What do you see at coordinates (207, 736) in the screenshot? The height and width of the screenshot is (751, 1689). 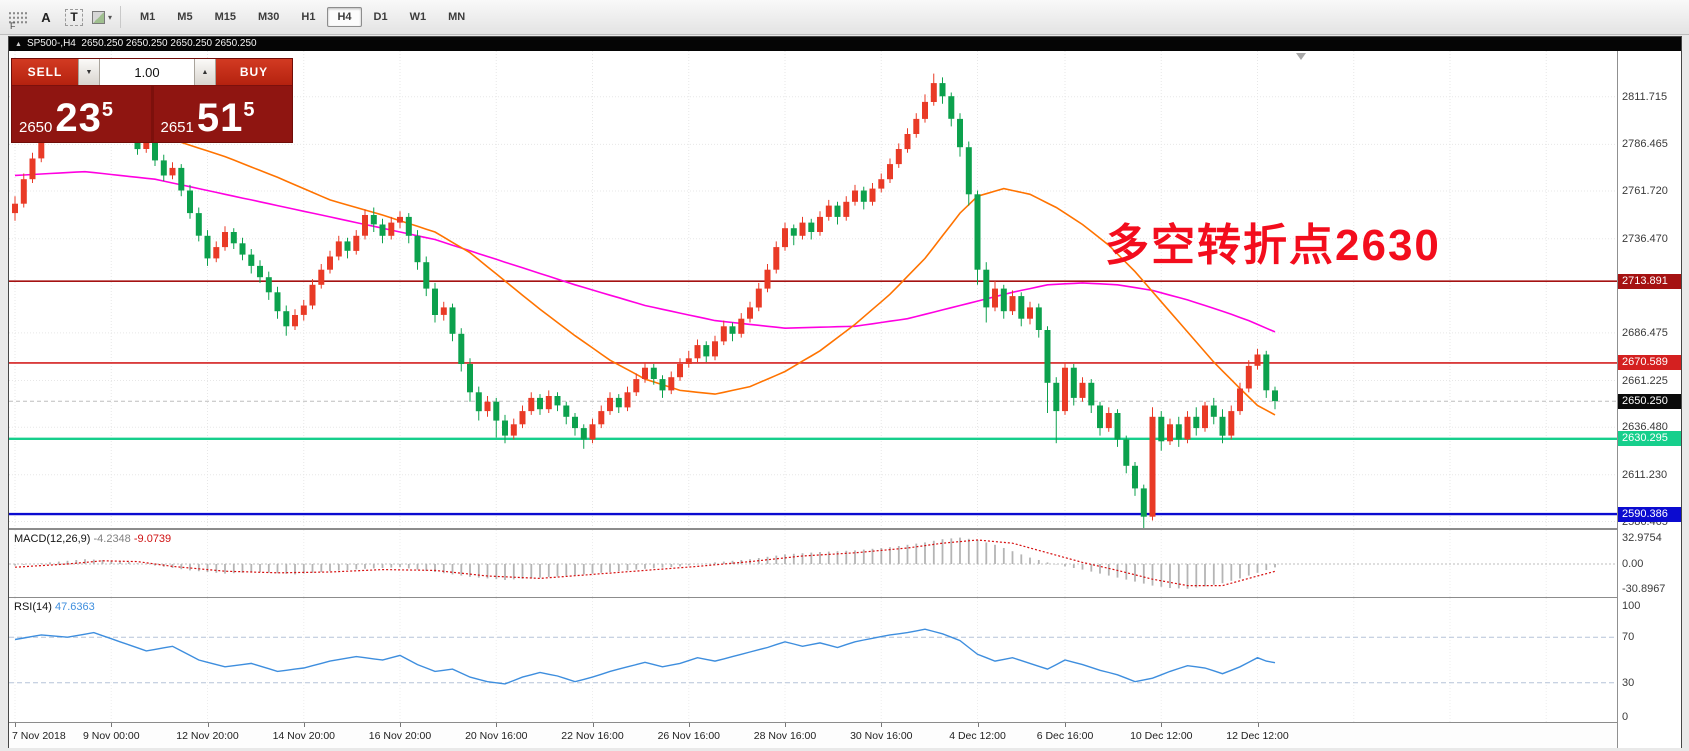 I see `time-label: 12 Nov 20:00` at bounding box center [207, 736].